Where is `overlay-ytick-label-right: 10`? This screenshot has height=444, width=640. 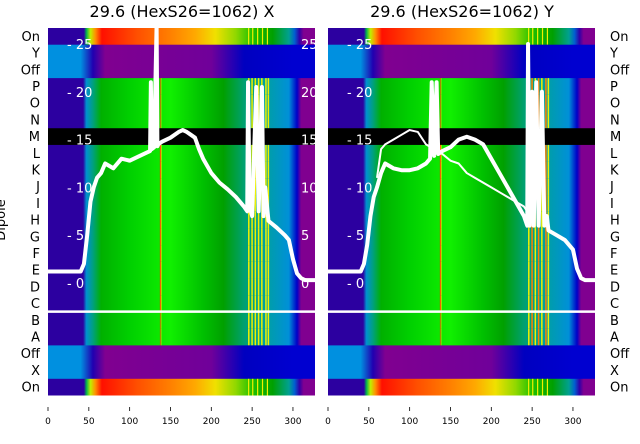
overlay-ytick-label-right: 10 is located at coordinates (309, 188).